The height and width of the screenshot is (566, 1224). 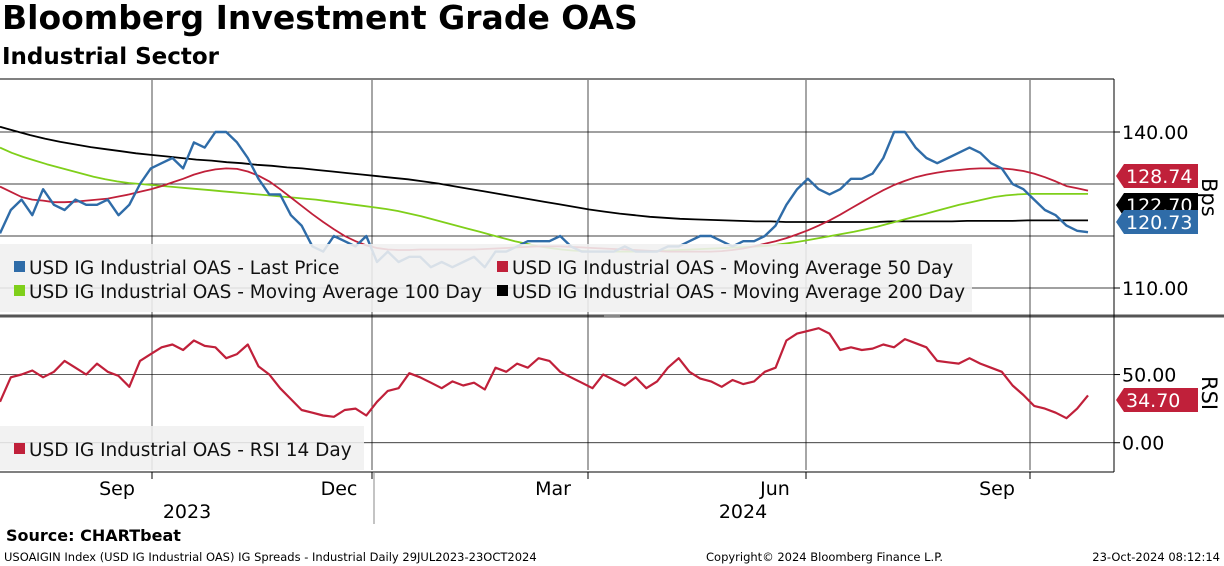 What do you see at coordinates (320, 18) in the screenshot?
I see `chart-title: Bloomberg Investment Grade OAS` at bounding box center [320, 18].